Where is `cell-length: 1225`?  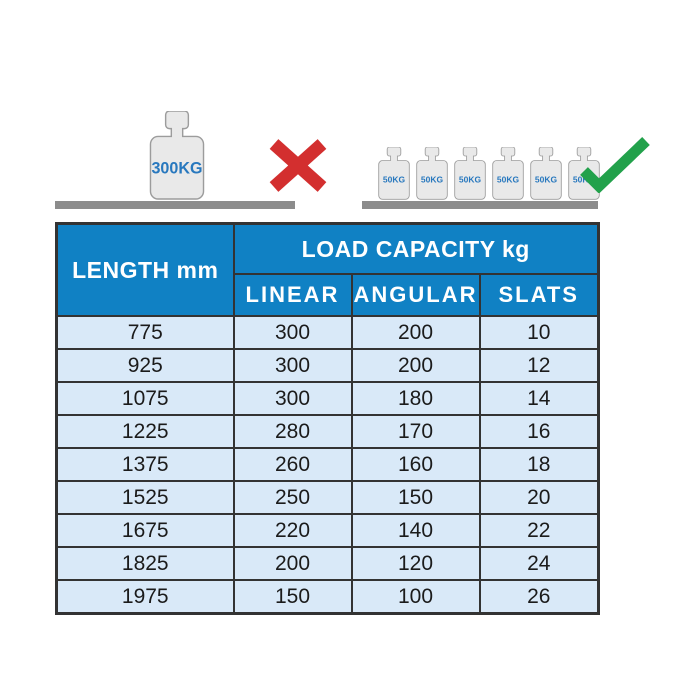 cell-length: 1225 is located at coordinates (145, 431).